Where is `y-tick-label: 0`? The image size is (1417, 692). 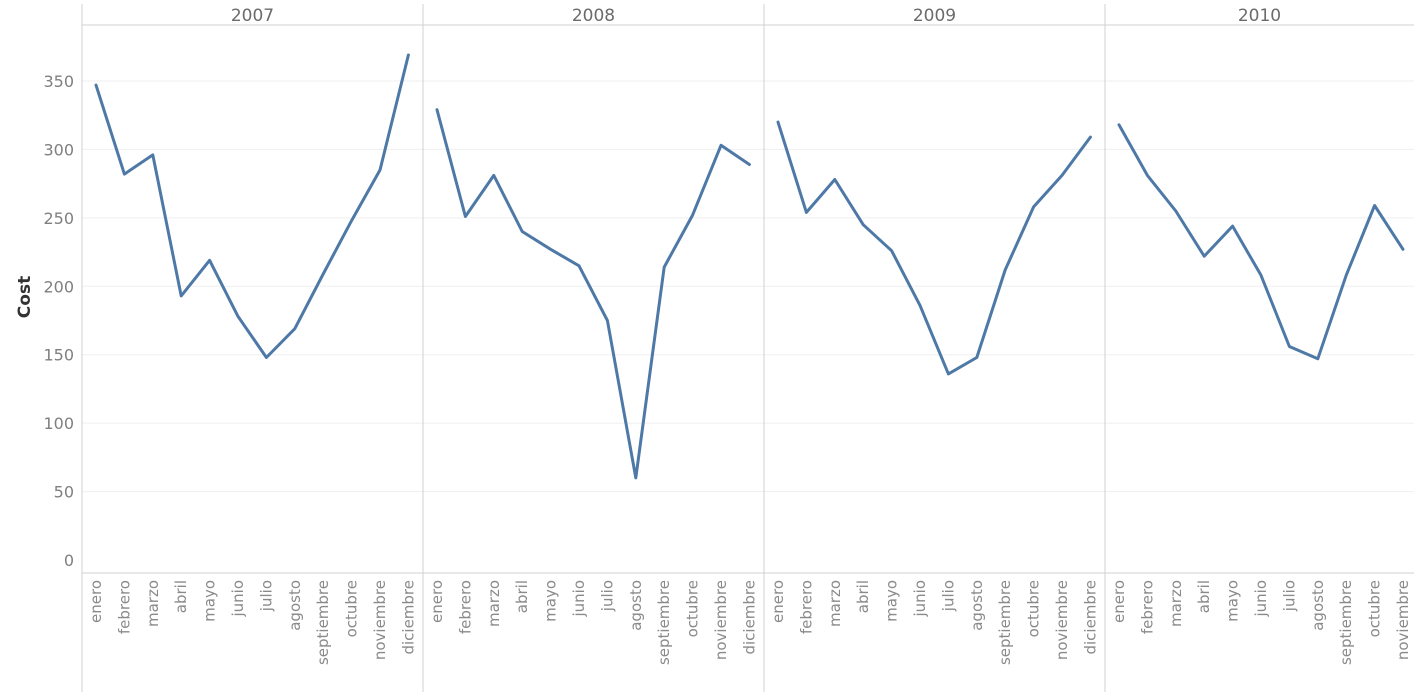 y-tick-label: 0 is located at coordinates (69, 560).